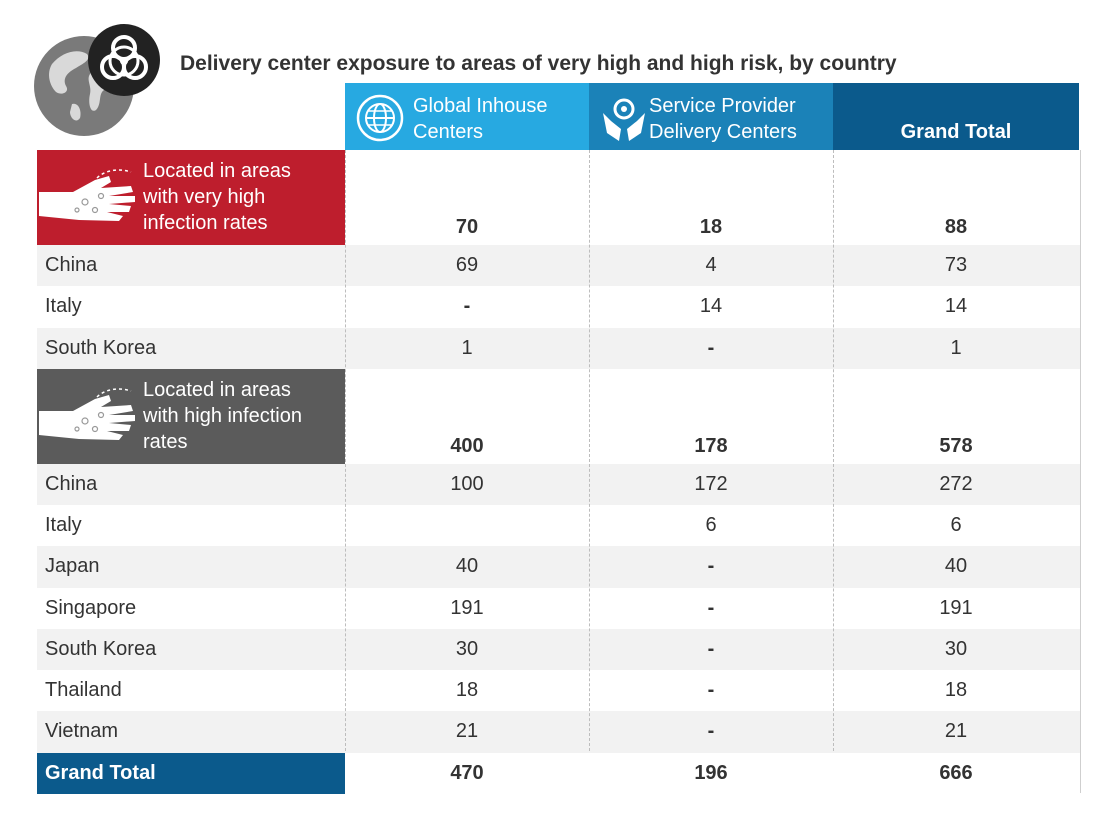  What do you see at coordinates (480, 119) in the screenshot?
I see `column-label: Global Inhouse Centers` at bounding box center [480, 119].